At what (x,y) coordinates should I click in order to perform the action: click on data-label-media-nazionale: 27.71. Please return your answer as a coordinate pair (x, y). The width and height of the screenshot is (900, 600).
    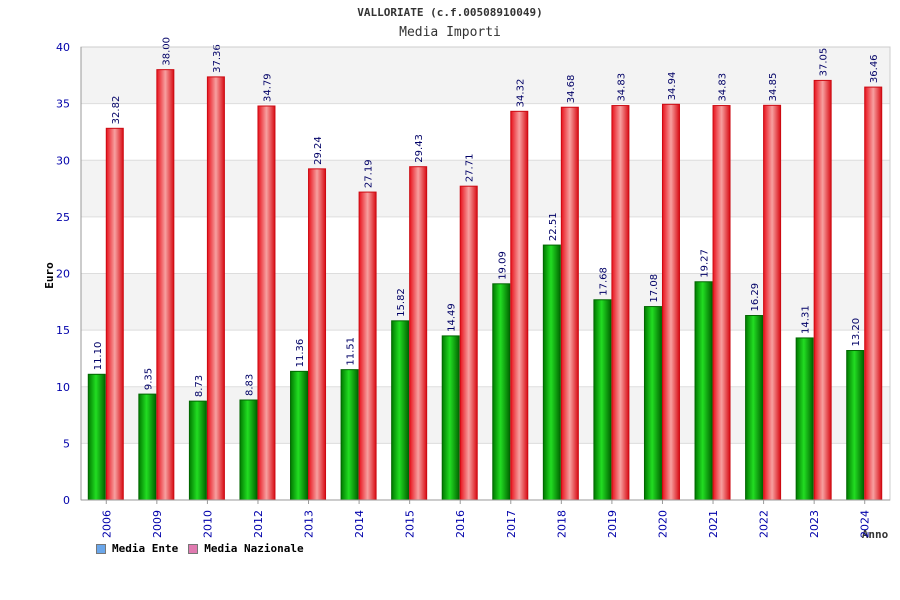
    Looking at the image, I should click on (470, 168).